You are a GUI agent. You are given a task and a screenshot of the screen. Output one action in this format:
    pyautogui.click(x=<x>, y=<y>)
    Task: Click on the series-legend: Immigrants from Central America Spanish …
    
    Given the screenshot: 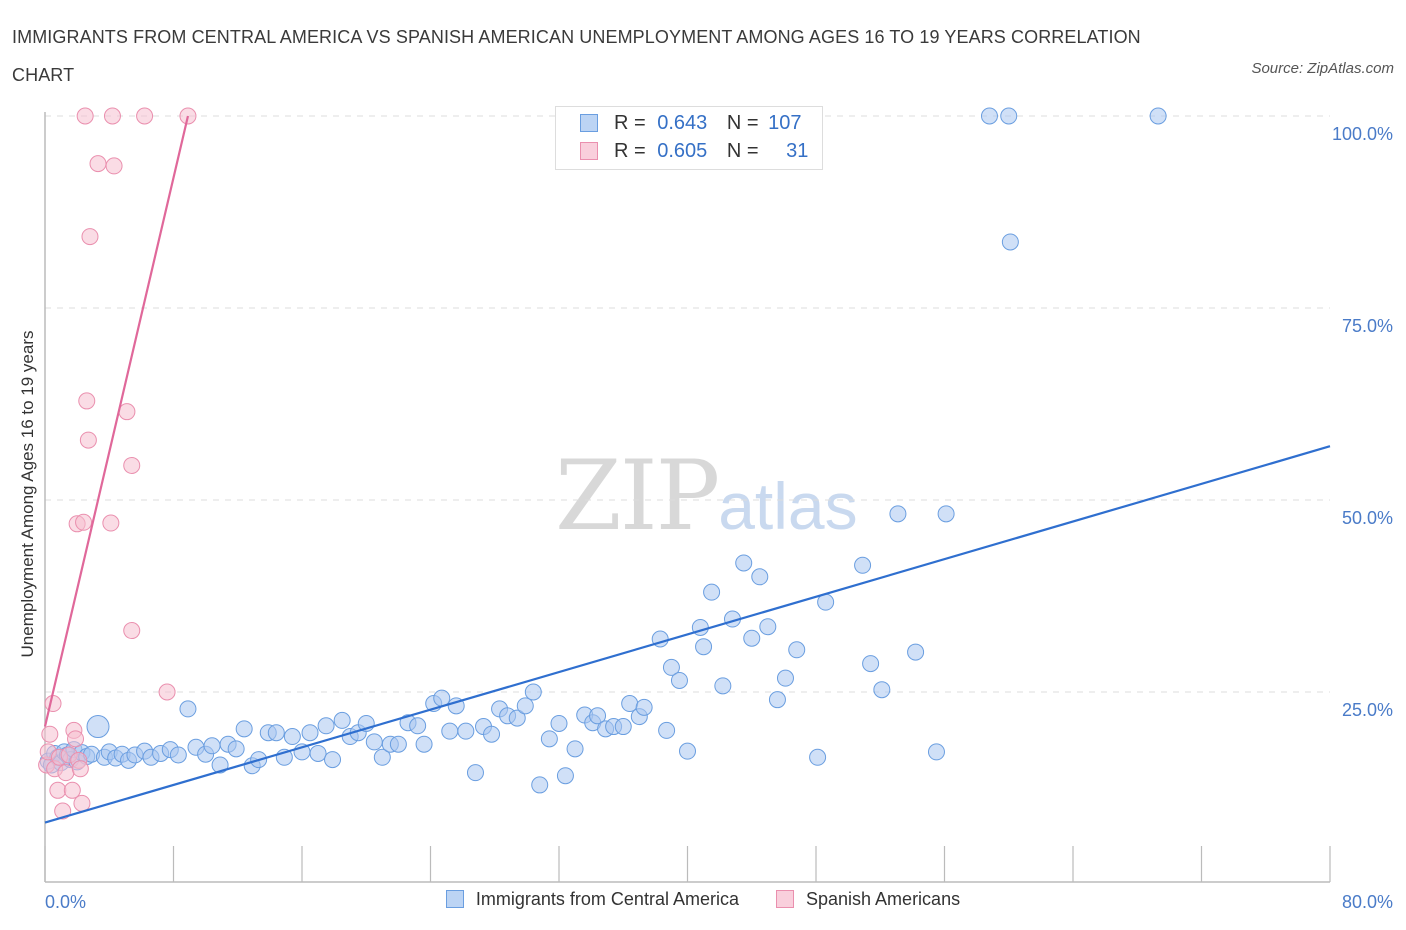 What is the action you would take?
    pyautogui.click(x=703, y=899)
    